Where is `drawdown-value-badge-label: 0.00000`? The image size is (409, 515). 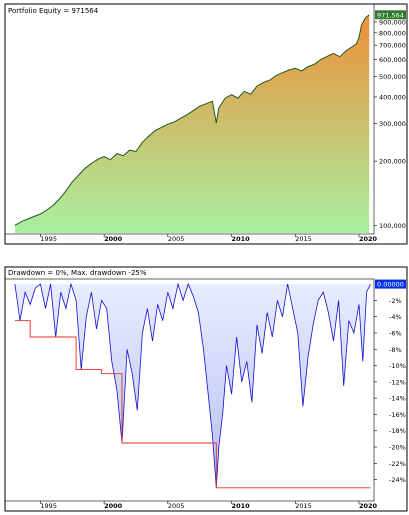 drawdown-value-badge-label: 0.00000 is located at coordinates (390, 285).